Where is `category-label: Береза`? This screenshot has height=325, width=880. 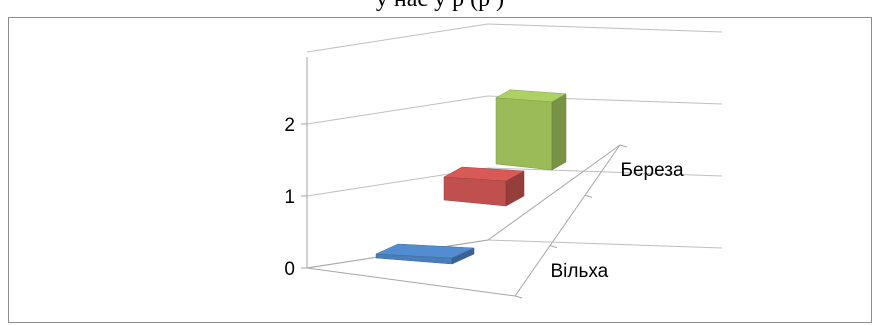 category-label: Береза is located at coordinates (652, 170).